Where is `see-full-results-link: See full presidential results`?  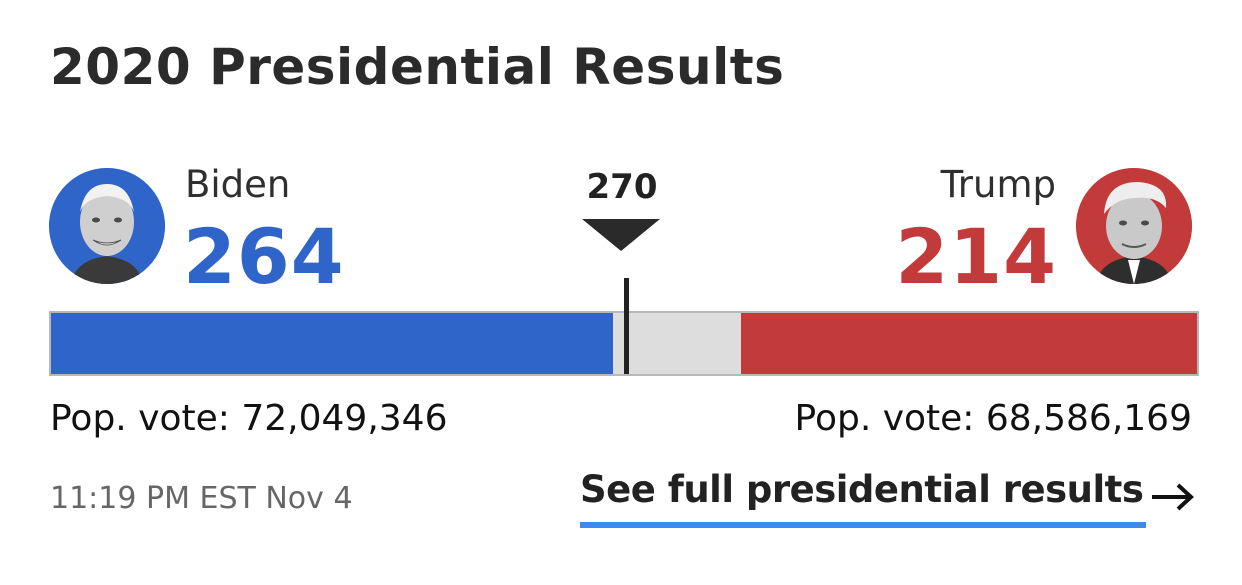 see-full-results-link: See full presidential results is located at coordinates (862, 489).